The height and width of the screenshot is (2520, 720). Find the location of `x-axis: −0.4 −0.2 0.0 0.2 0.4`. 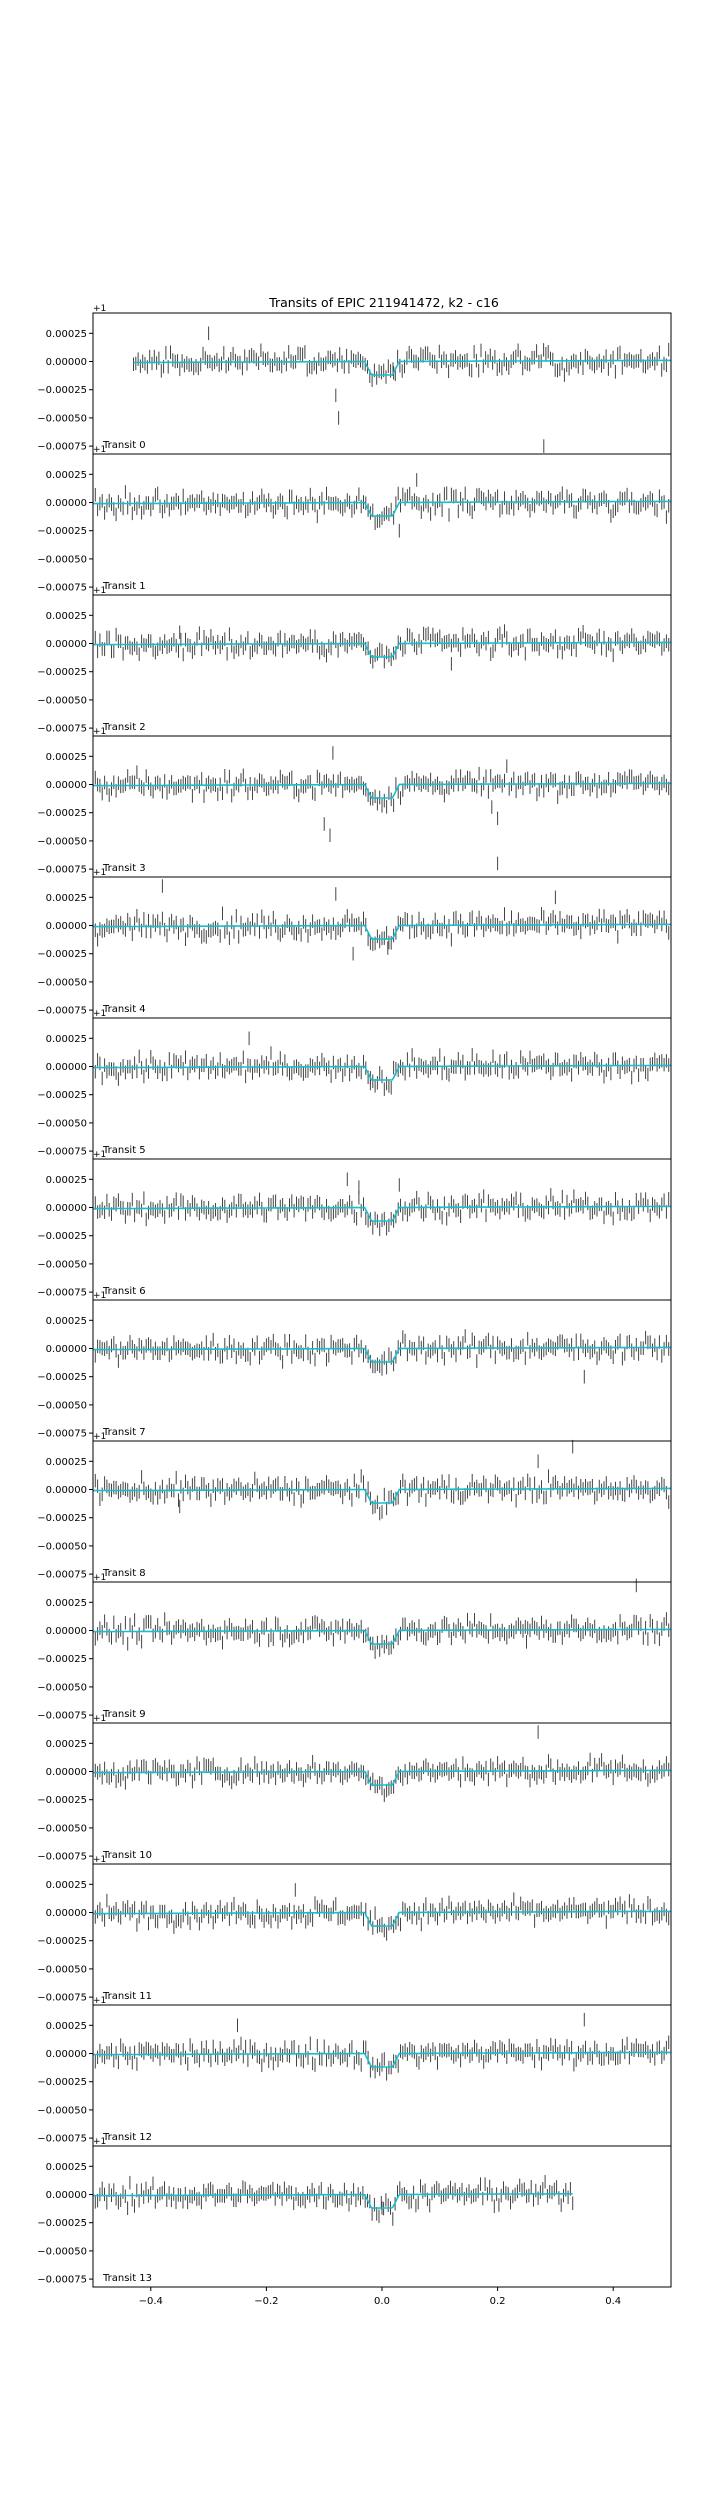

x-axis: −0.4 −0.2 0.0 0.2 0.4 is located at coordinates (380, 2297).